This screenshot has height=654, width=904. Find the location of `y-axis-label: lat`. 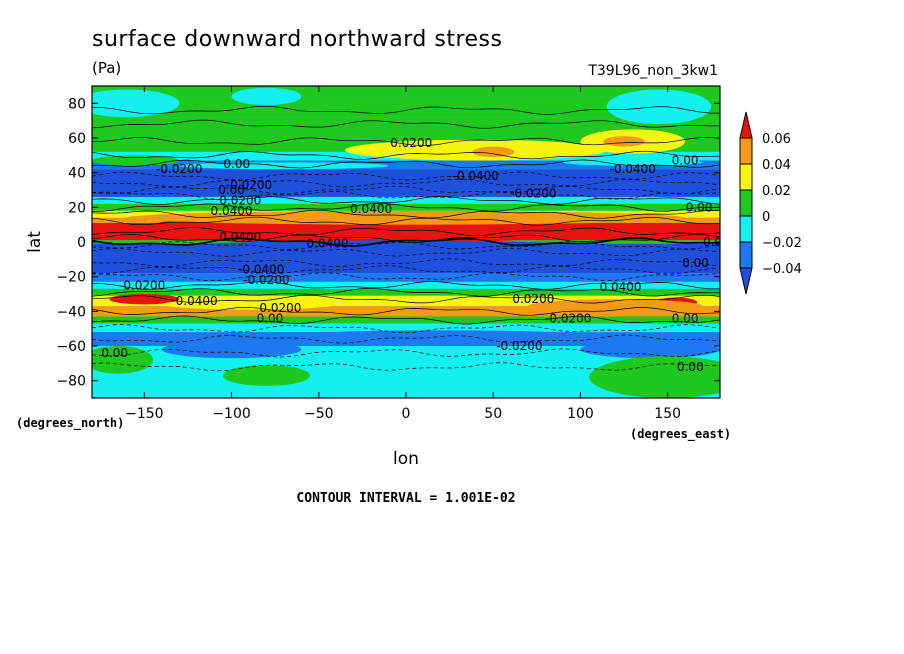

y-axis-label: lat is located at coordinates (35, 242).